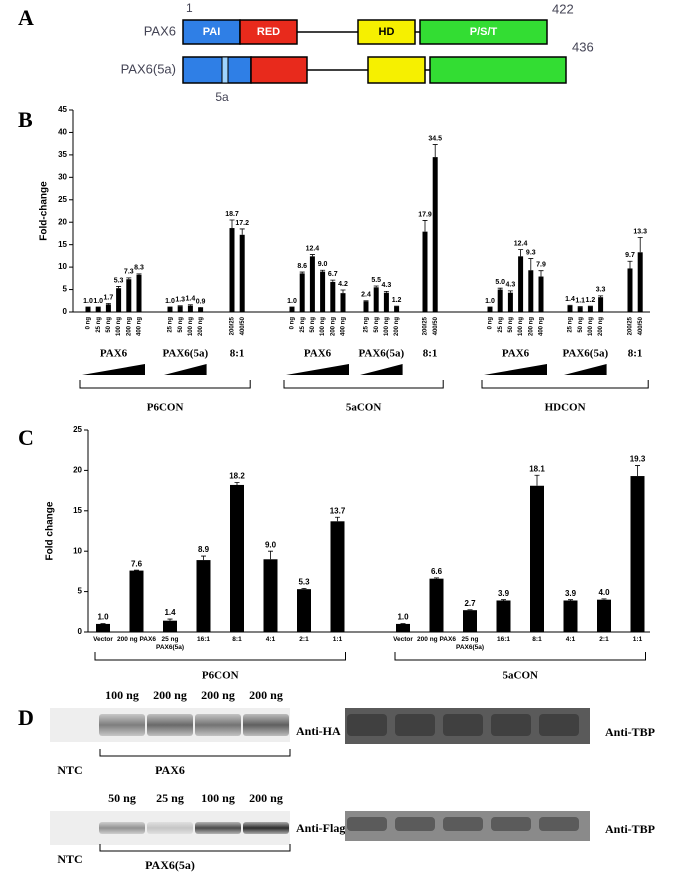 The image size is (675, 874). What do you see at coordinates (268, 32) in the screenshot?
I see `domain-label: RED` at bounding box center [268, 32].